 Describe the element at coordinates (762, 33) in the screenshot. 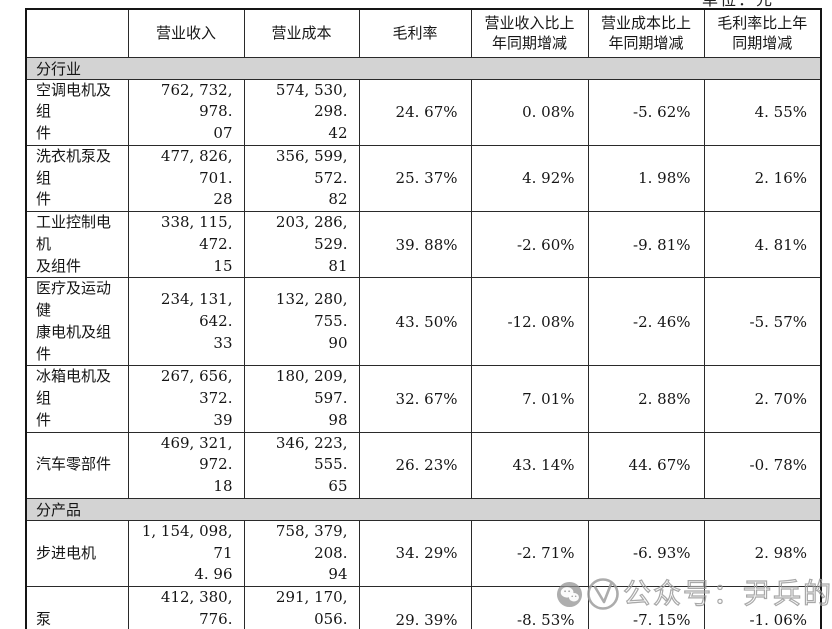

I see `col-header-margin-yoy: 毛利率比上年 同期增减` at that location.